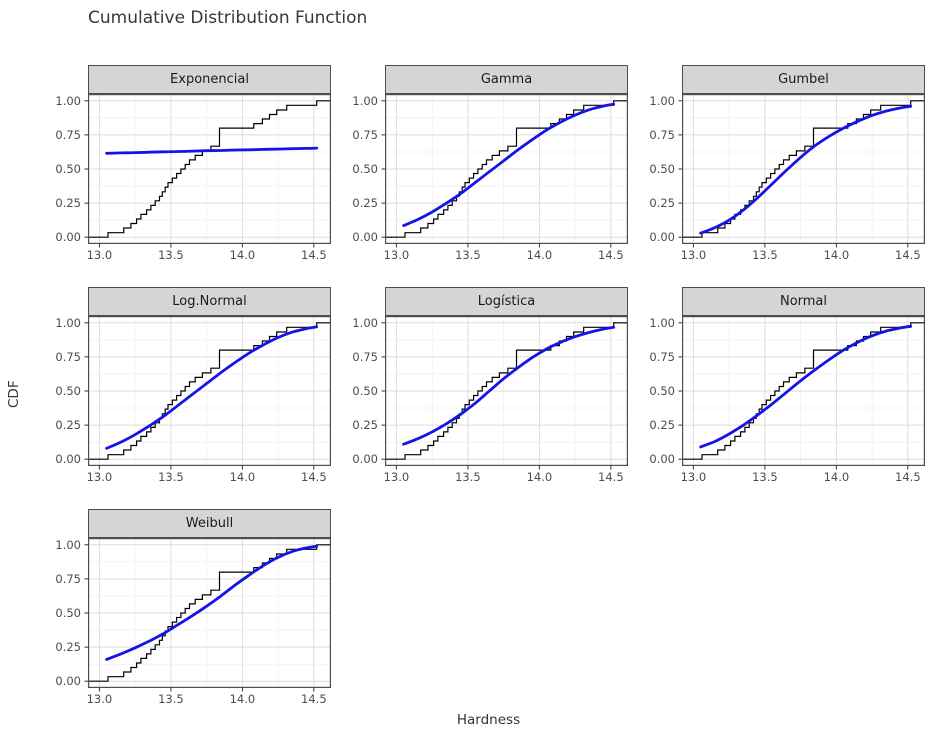  Describe the element at coordinates (509, 385) in the screenshot. I see `fitted-cdf-curve-log-stica` at that location.